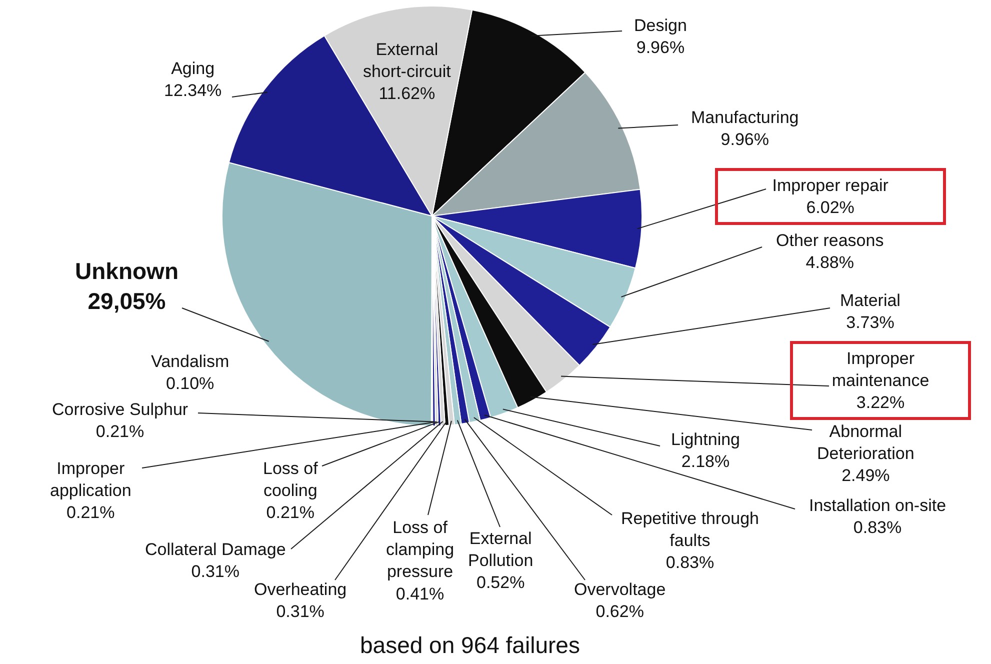  Describe the element at coordinates (470, 645) in the screenshot. I see `text: based on 964 failures` at that location.